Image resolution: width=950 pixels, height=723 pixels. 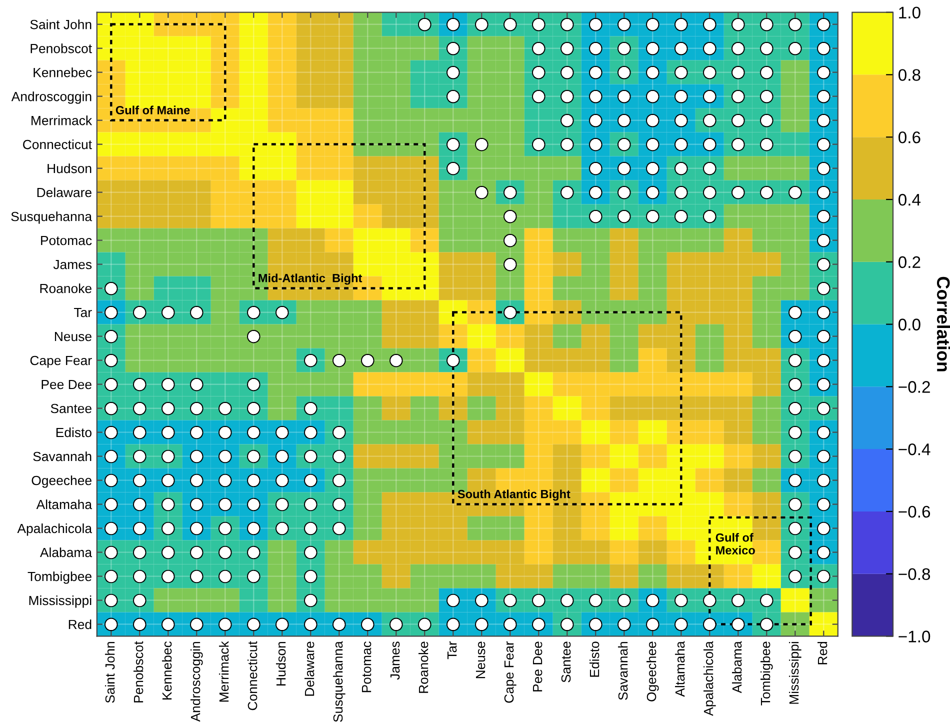 What do you see at coordinates (61, 362) in the screenshot?
I see `y-tick-label: Cape Fear` at bounding box center [61, 362].